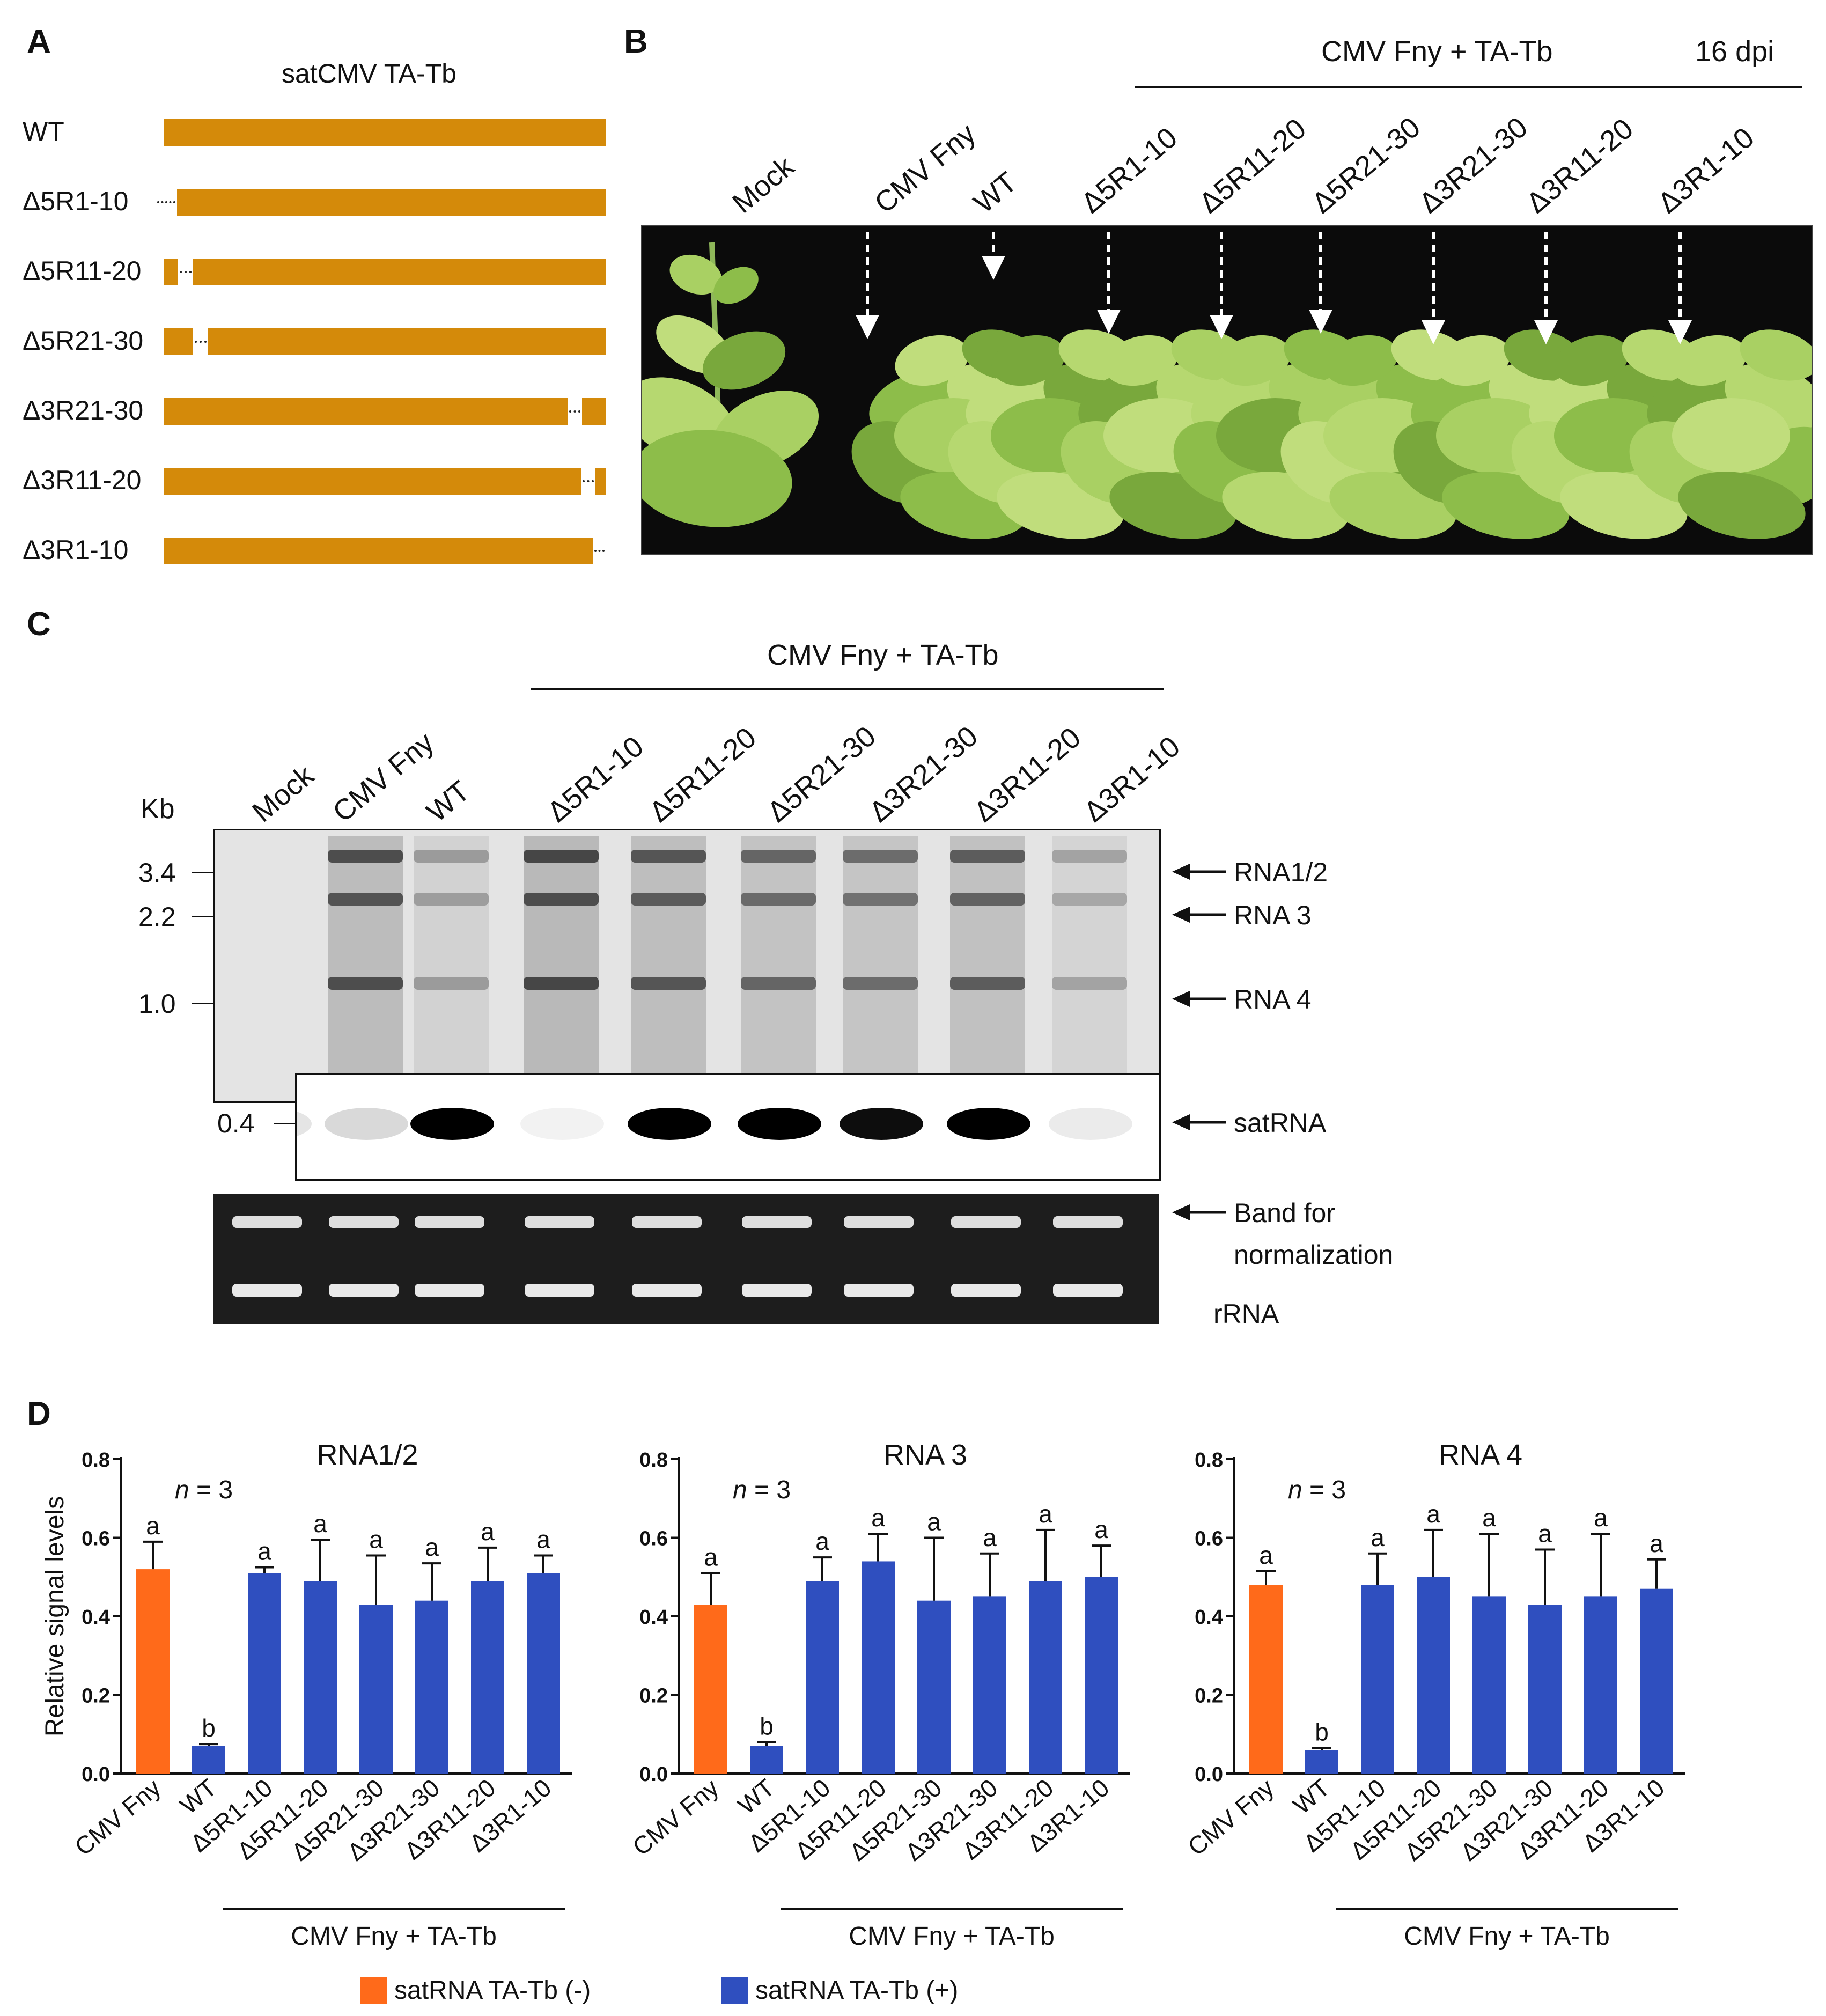 Image resolution: width=1826 pixels, height=2016 pixels. Describe the element at coordinates (157, 873) in the screenshot. I see `marker-3-4: 3.4` at that location.